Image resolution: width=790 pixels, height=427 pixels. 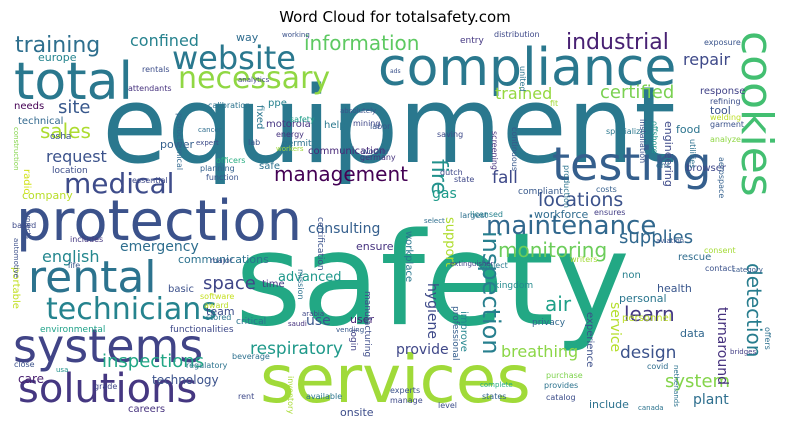 What do you see at coordinates (755, 114) in the screenshot?
I see `word: cookies` at bounding box center [755, 114].